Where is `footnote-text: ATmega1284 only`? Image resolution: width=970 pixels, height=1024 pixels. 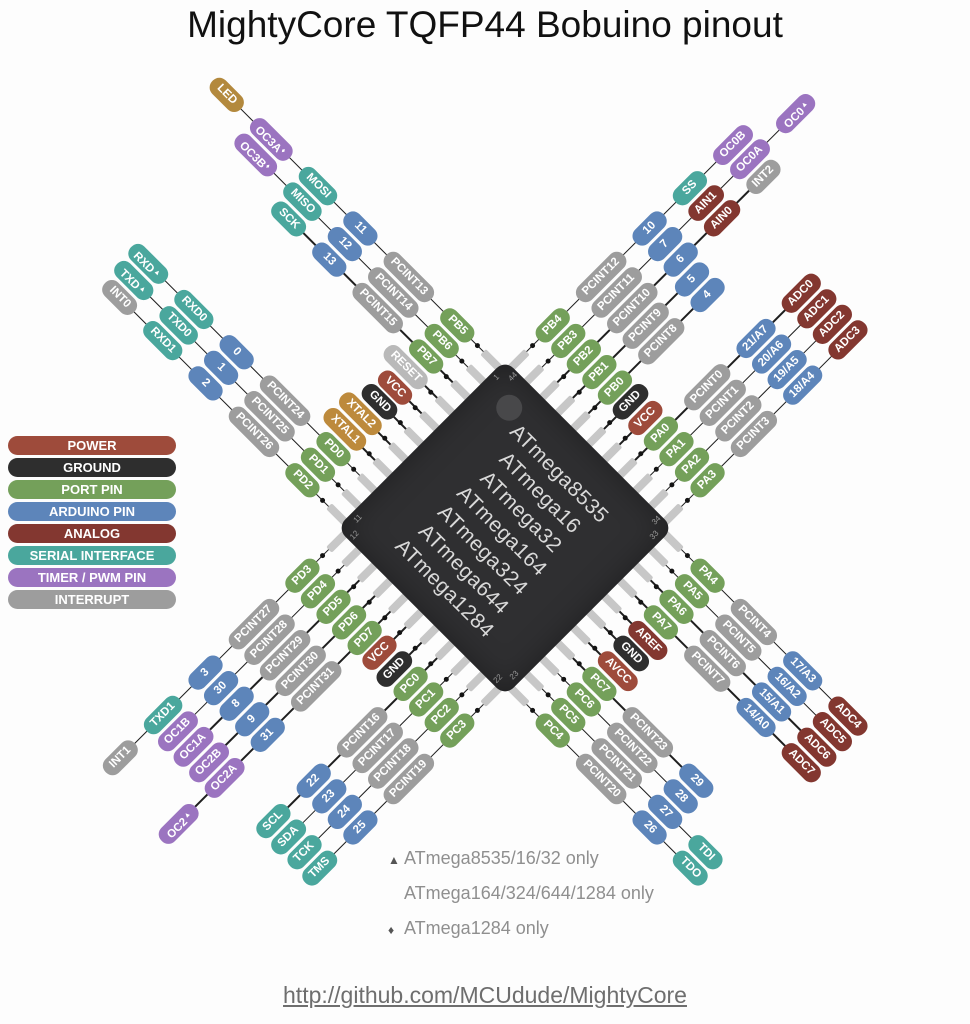
footnote-text: ATmega1284 only is located at coordinates (476, 928).